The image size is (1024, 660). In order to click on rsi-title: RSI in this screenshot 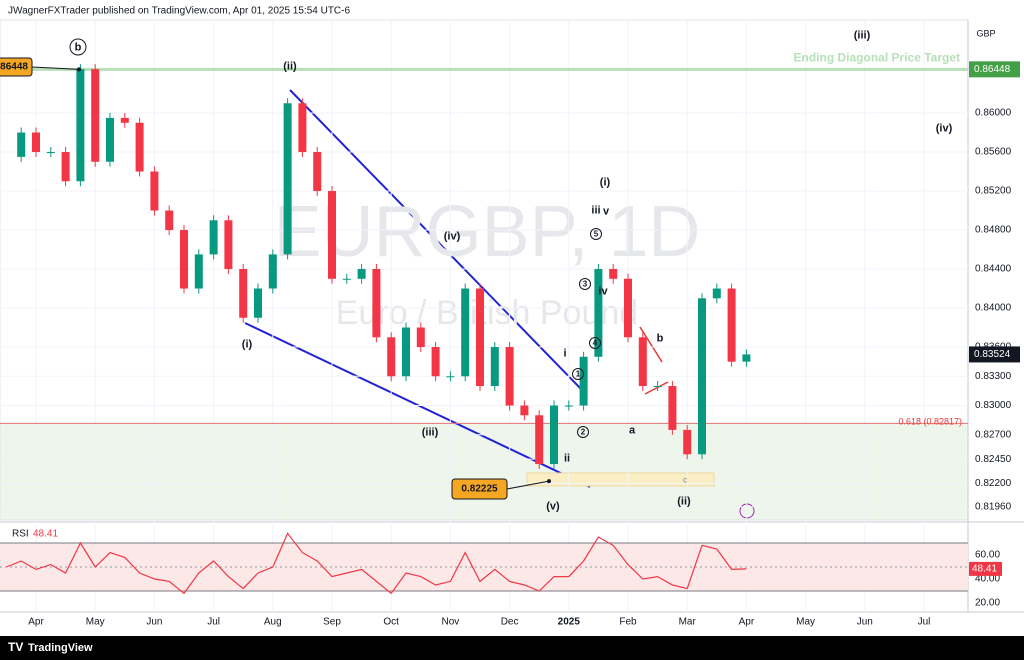, I will do `click(20, 534)`.